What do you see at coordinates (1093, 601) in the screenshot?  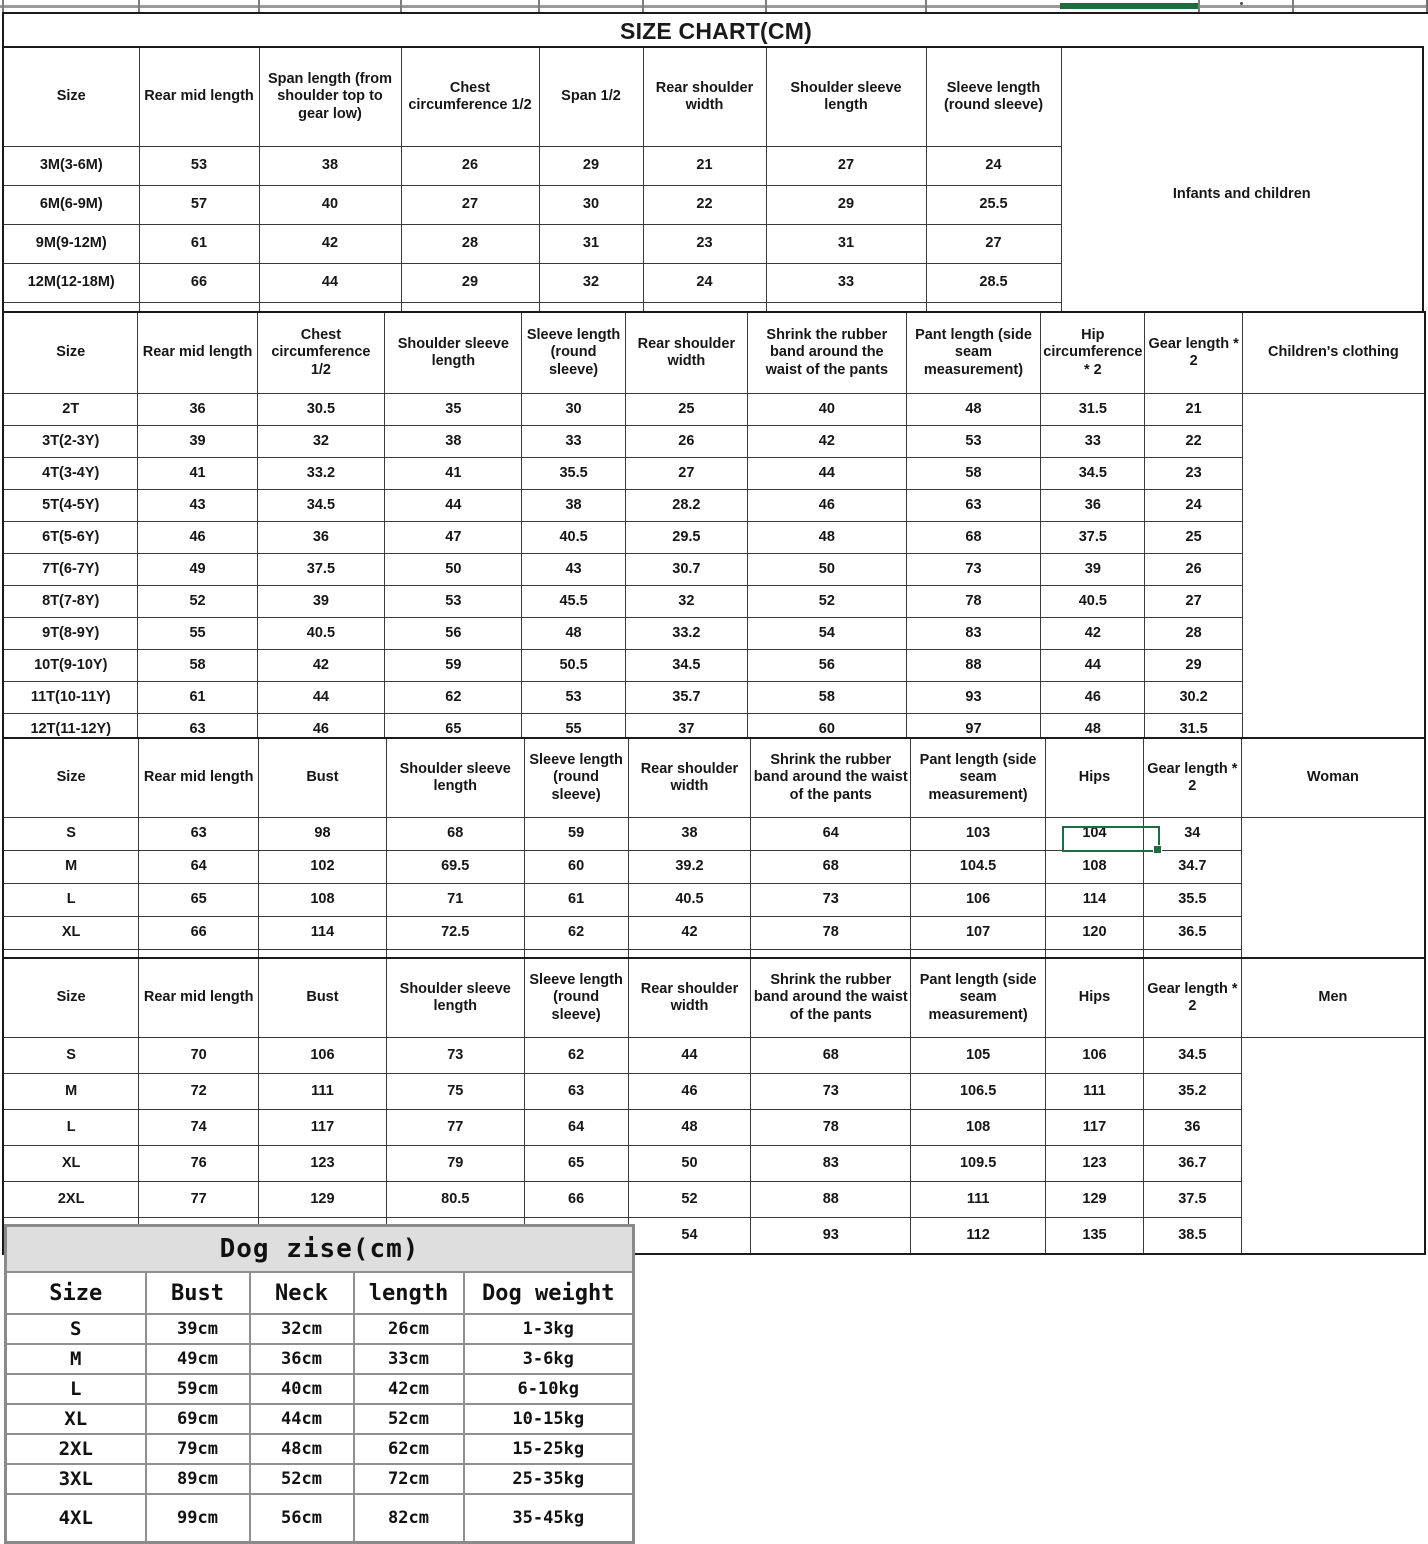 I see `cell-value: 40.5` at bounding box center [1093, 601].